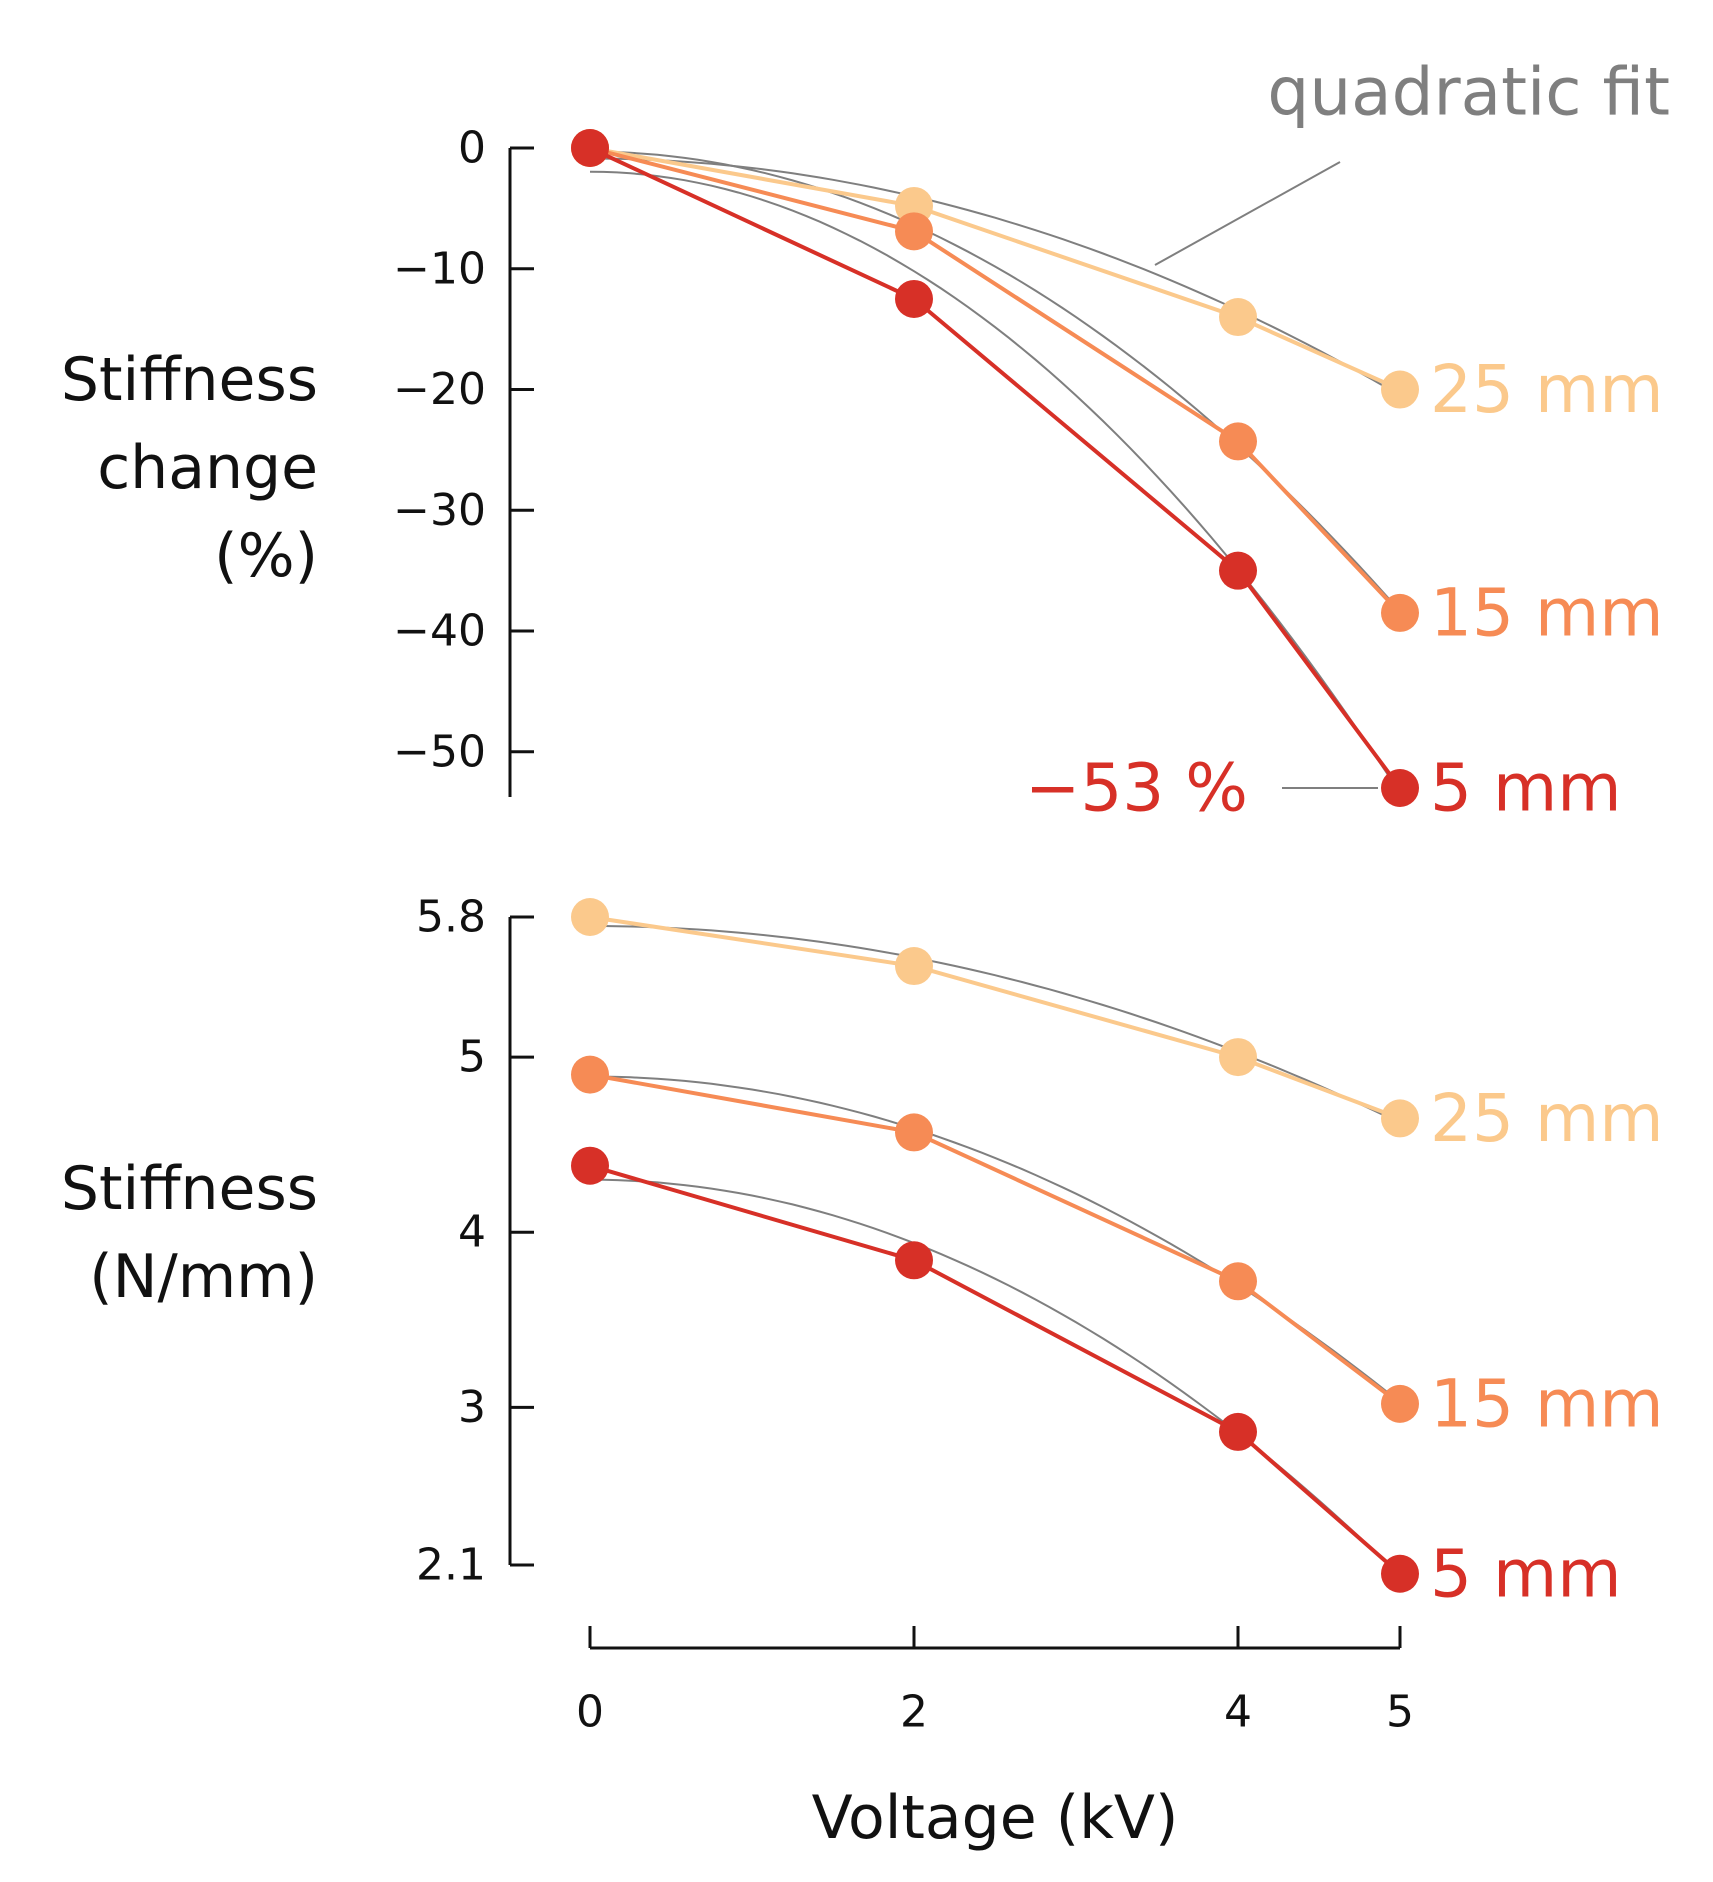  I want to click on y-tick-label: 3, so click(472, 1407).